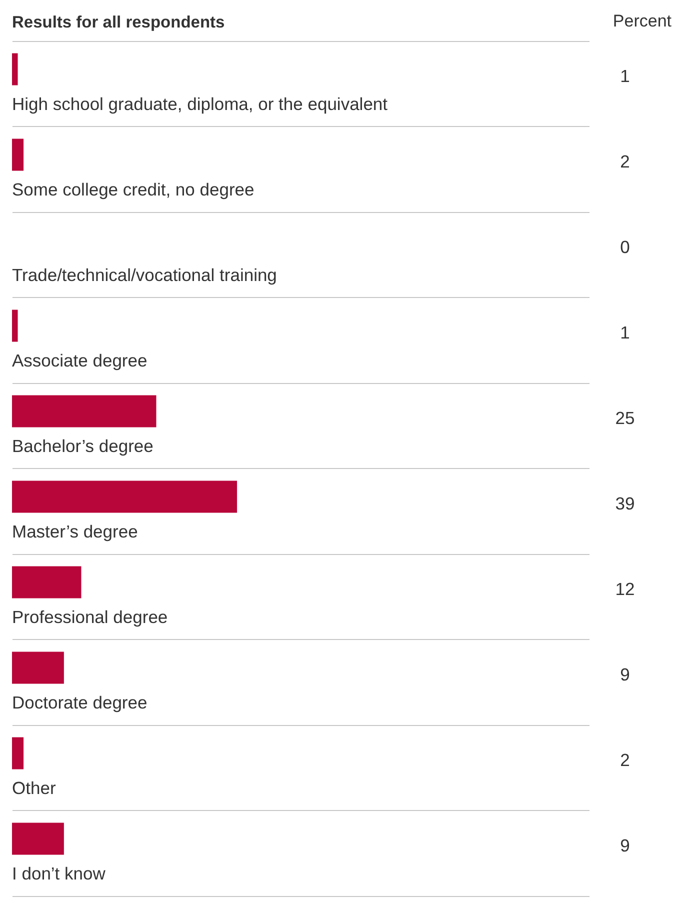  I want to click on y-tick-label: High school graduate, diploma, or the equivalent, so click(200, 104).